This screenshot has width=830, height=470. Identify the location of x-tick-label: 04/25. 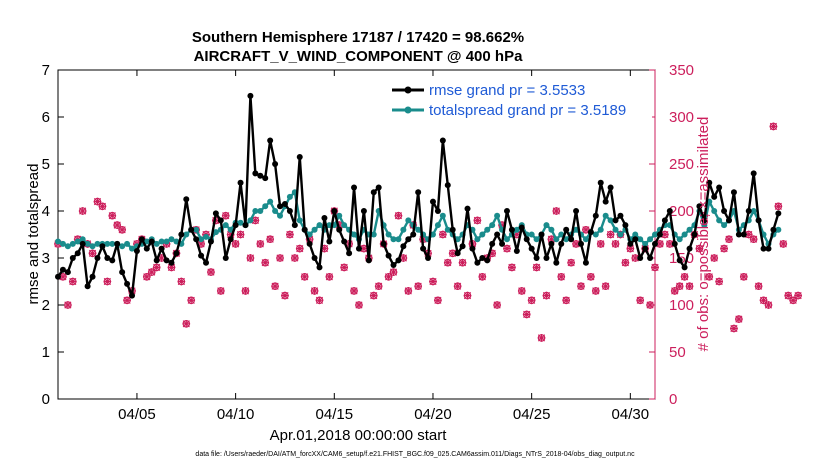
(532, 414).